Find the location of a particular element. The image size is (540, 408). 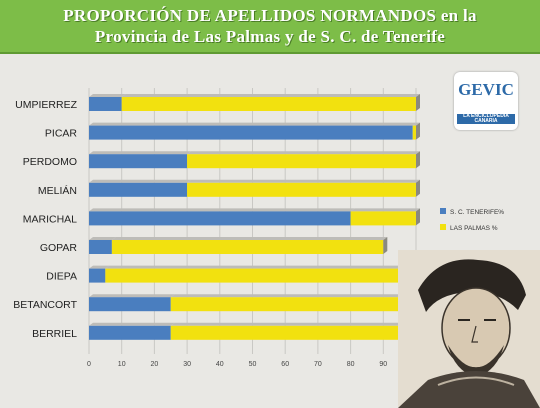

logo-text: GEVIC is located at coordinates (486, 89).